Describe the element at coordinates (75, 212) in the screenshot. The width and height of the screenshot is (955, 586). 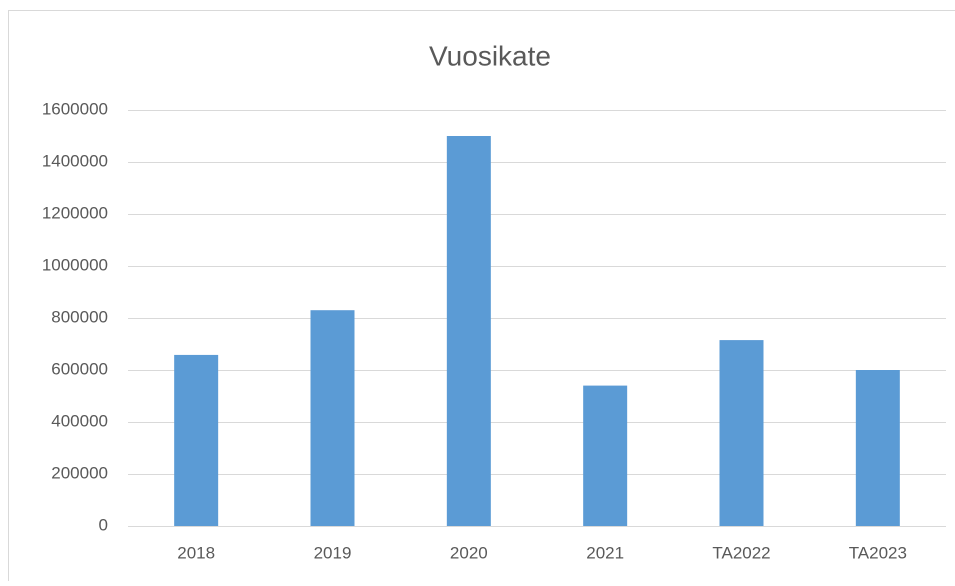
I see `y-tick-label: 1200000` at that location.